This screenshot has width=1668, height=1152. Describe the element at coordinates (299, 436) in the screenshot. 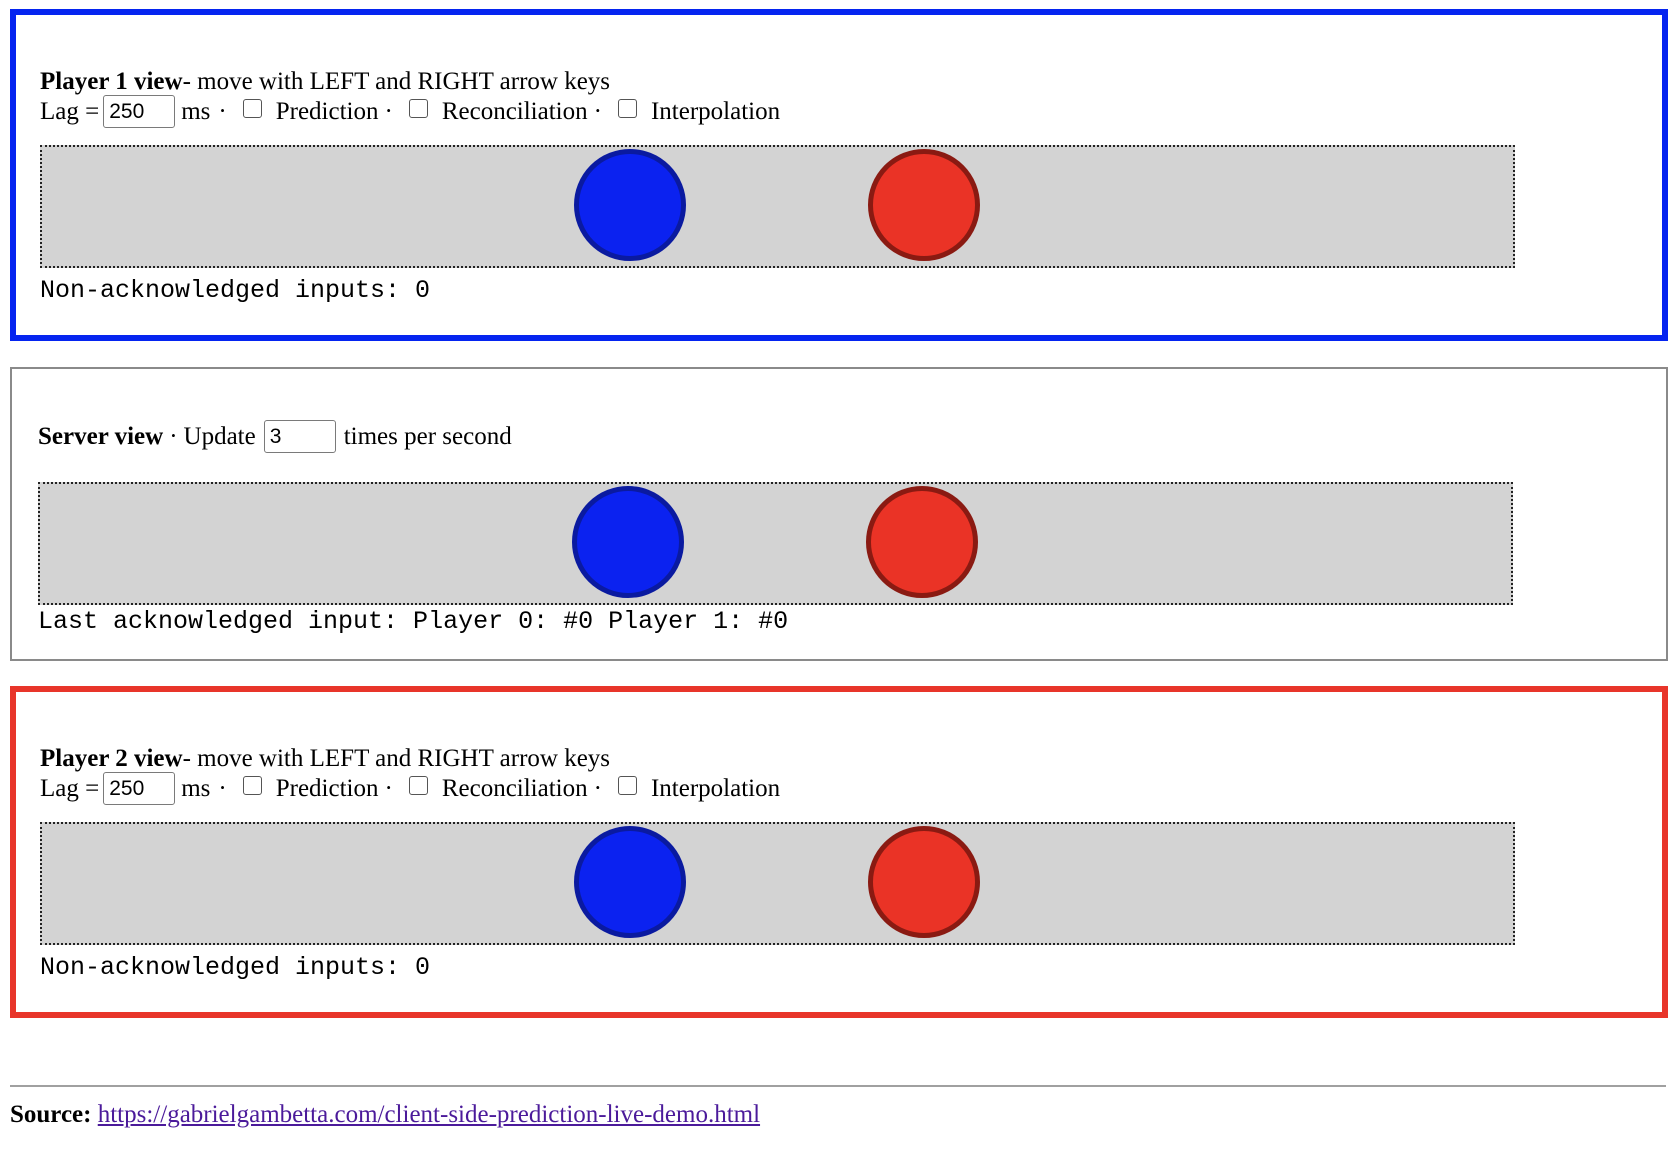

I see `server-update-rate-input` at that location.